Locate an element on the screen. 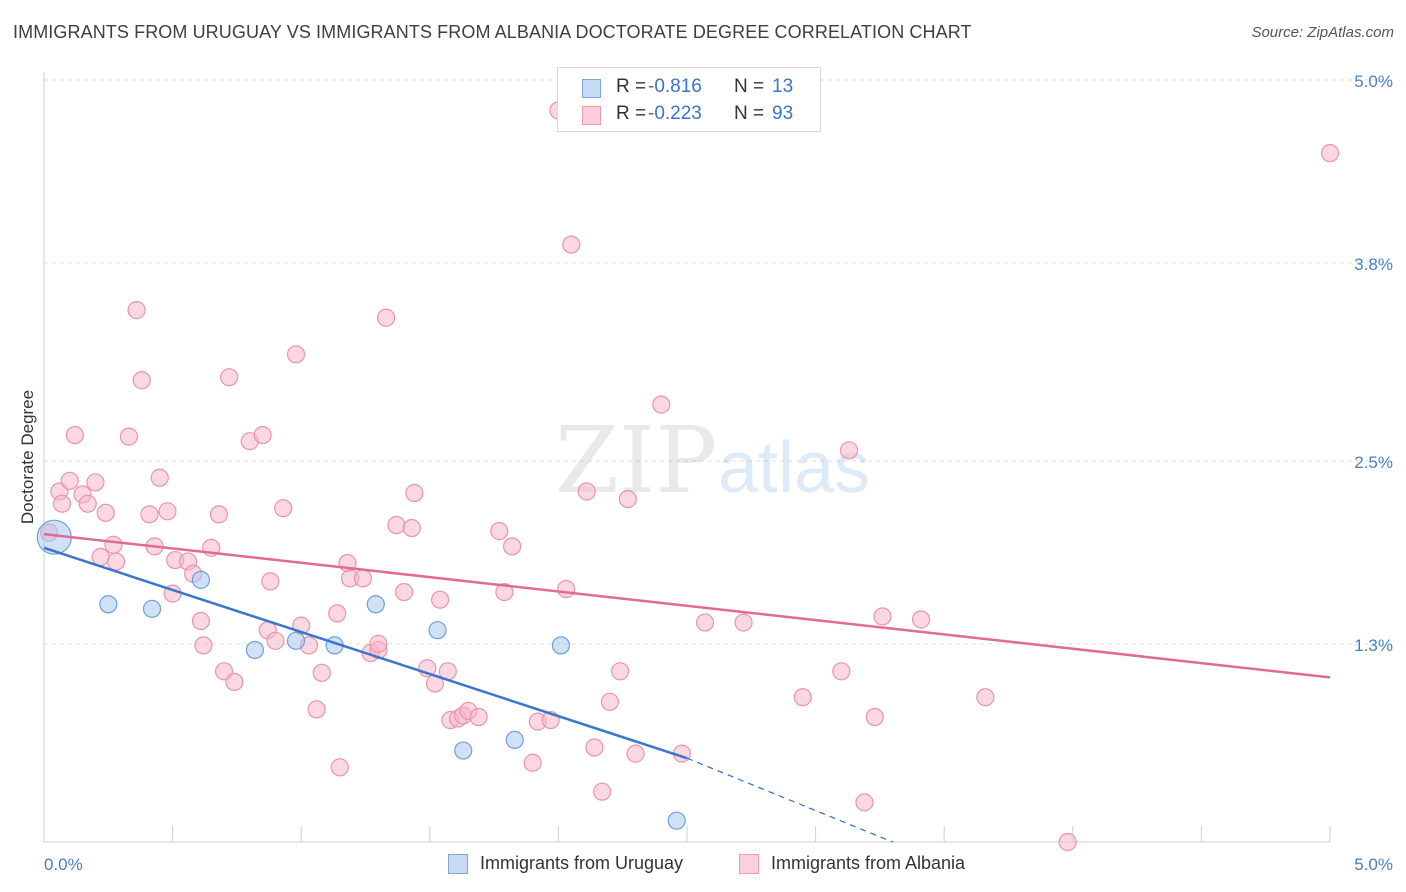 The image size is (1406, 892). y-tick-label: 5.0% is located at coordinates (1373, 81).